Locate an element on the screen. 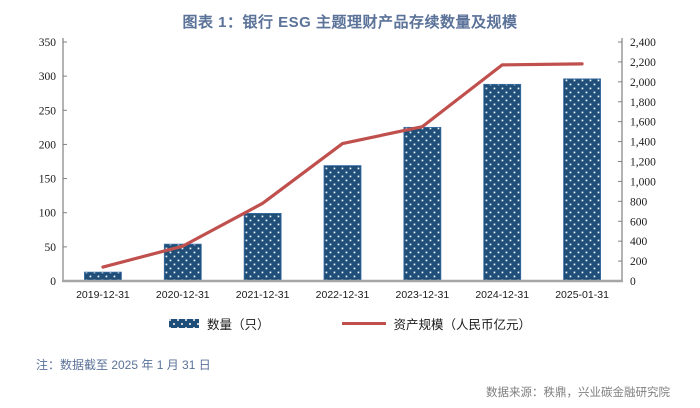 The image size is (700, 408). svg-text: 2,000 is located at coordinates (643, 83).